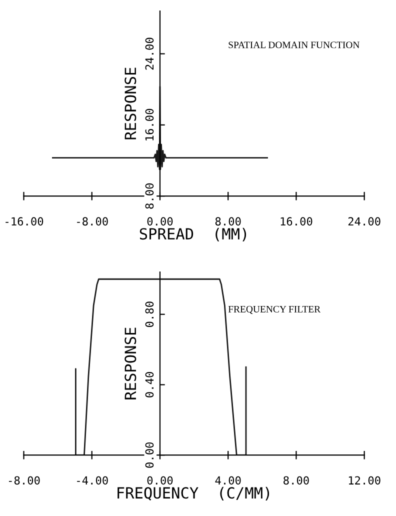  What do you see at coordinates (228, 480) in the screenshot?
I see `x-tick-label: 4.00` at bounding box center [228, 480].